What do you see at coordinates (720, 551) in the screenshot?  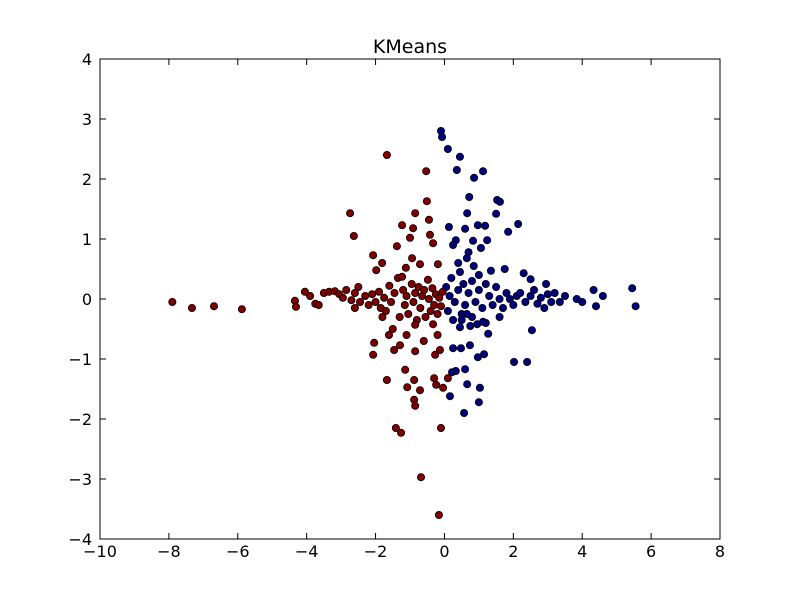 I see `x-tick-label: 8` at bounding box center [720, 551].